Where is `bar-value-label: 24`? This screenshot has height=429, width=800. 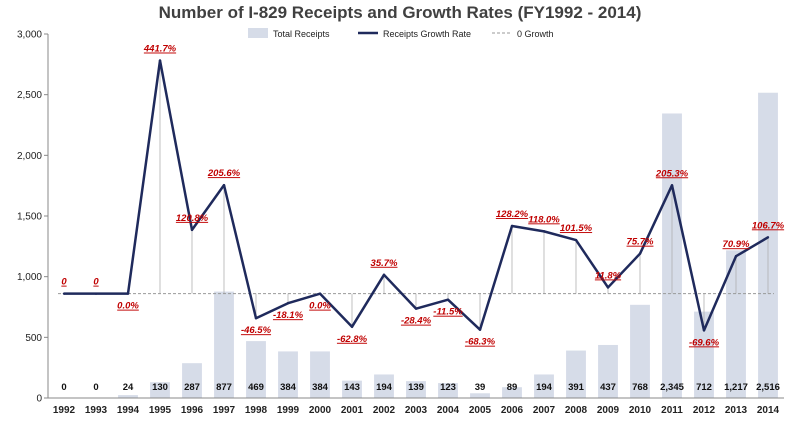 bar-value-label: 24 is located at coordinates (128, 387).